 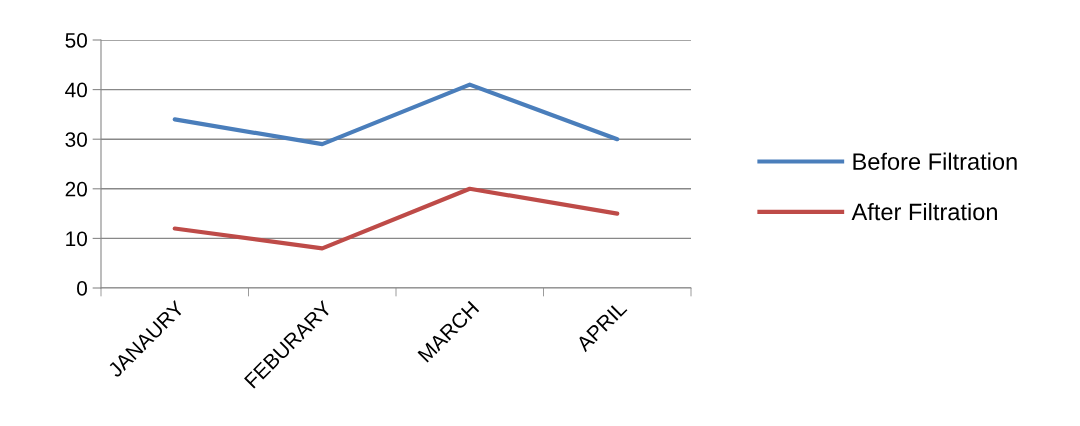 I want to click on legend-label: Before Filtration, so click(x=935, y=161).